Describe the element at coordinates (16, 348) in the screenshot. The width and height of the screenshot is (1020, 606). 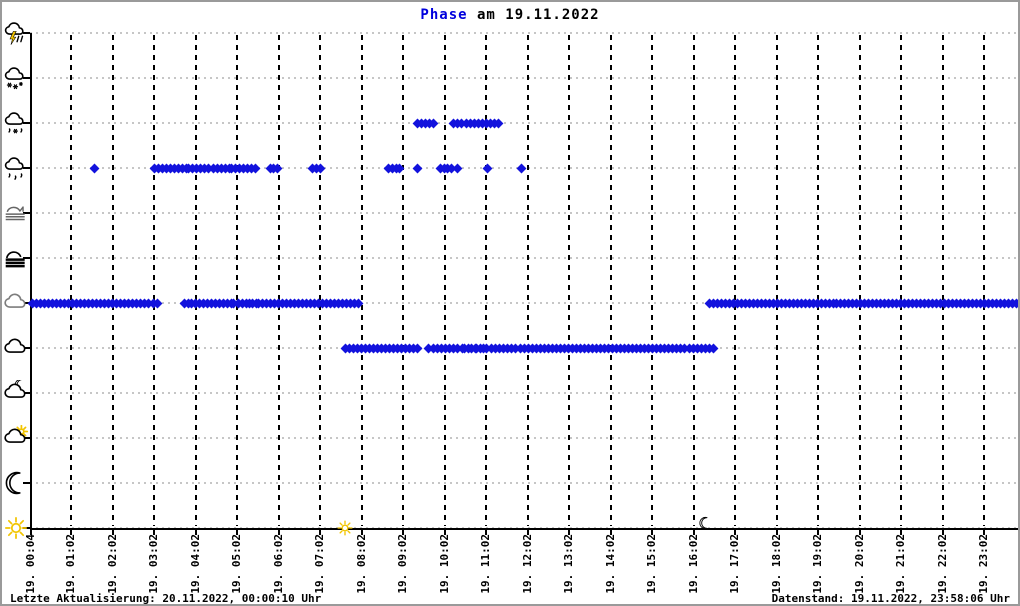
I see `cloudy-icon` at that location.